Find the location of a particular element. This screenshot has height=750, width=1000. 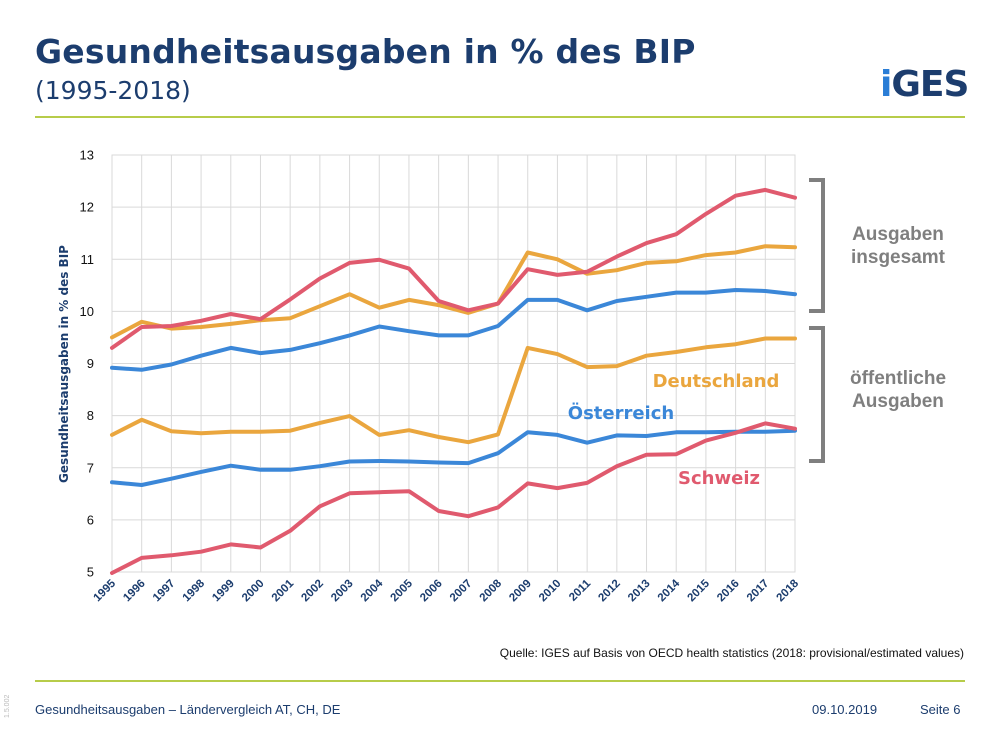

footer-divider is located at coordinates (500, 681).